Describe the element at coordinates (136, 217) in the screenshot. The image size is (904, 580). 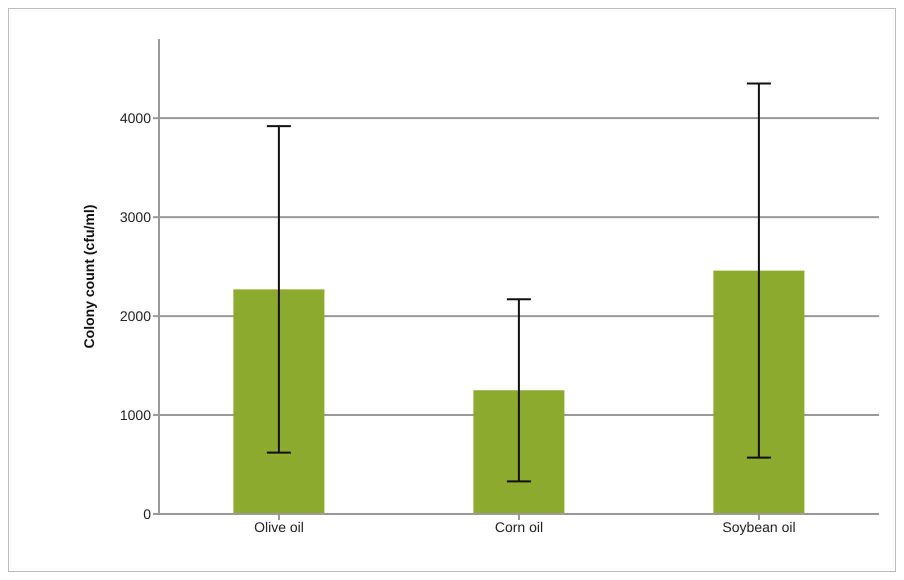
I see `y-tick-label: 3000` at that location.